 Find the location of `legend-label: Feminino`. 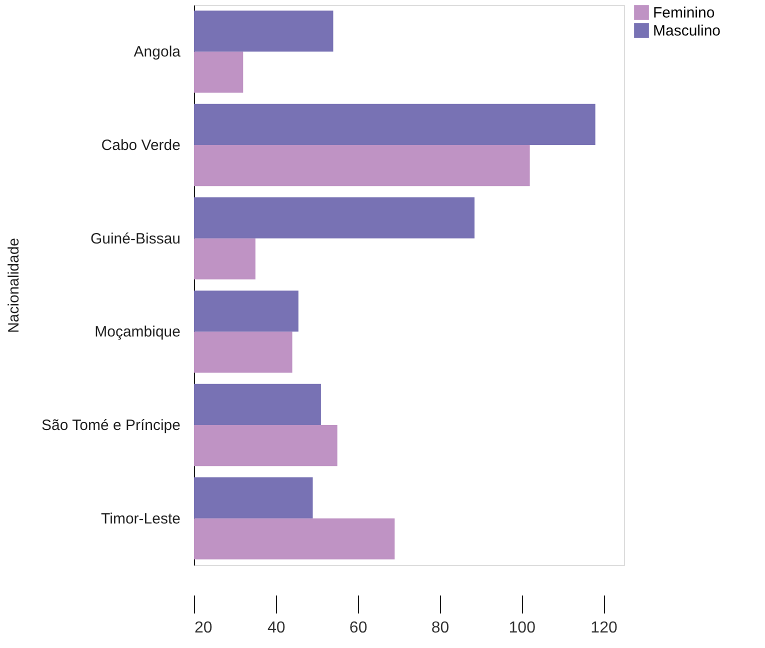

legend-label: Feminino is located at coordinates (684, 13).